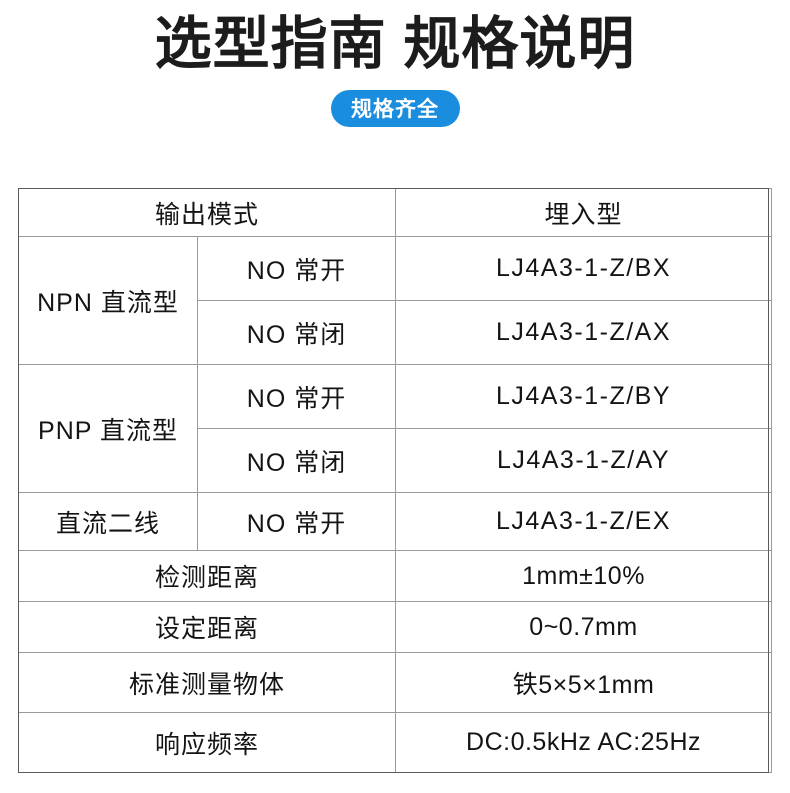 Image resolution: width=790 pixels, height=793 pixels. I want to click on spec-label-set-distance: 设定距离, so click(207, 627).